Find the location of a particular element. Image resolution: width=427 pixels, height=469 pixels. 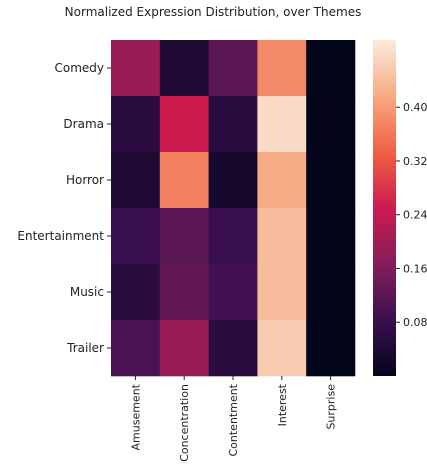

column-label: Concentration is located at coordinates (184, 423).